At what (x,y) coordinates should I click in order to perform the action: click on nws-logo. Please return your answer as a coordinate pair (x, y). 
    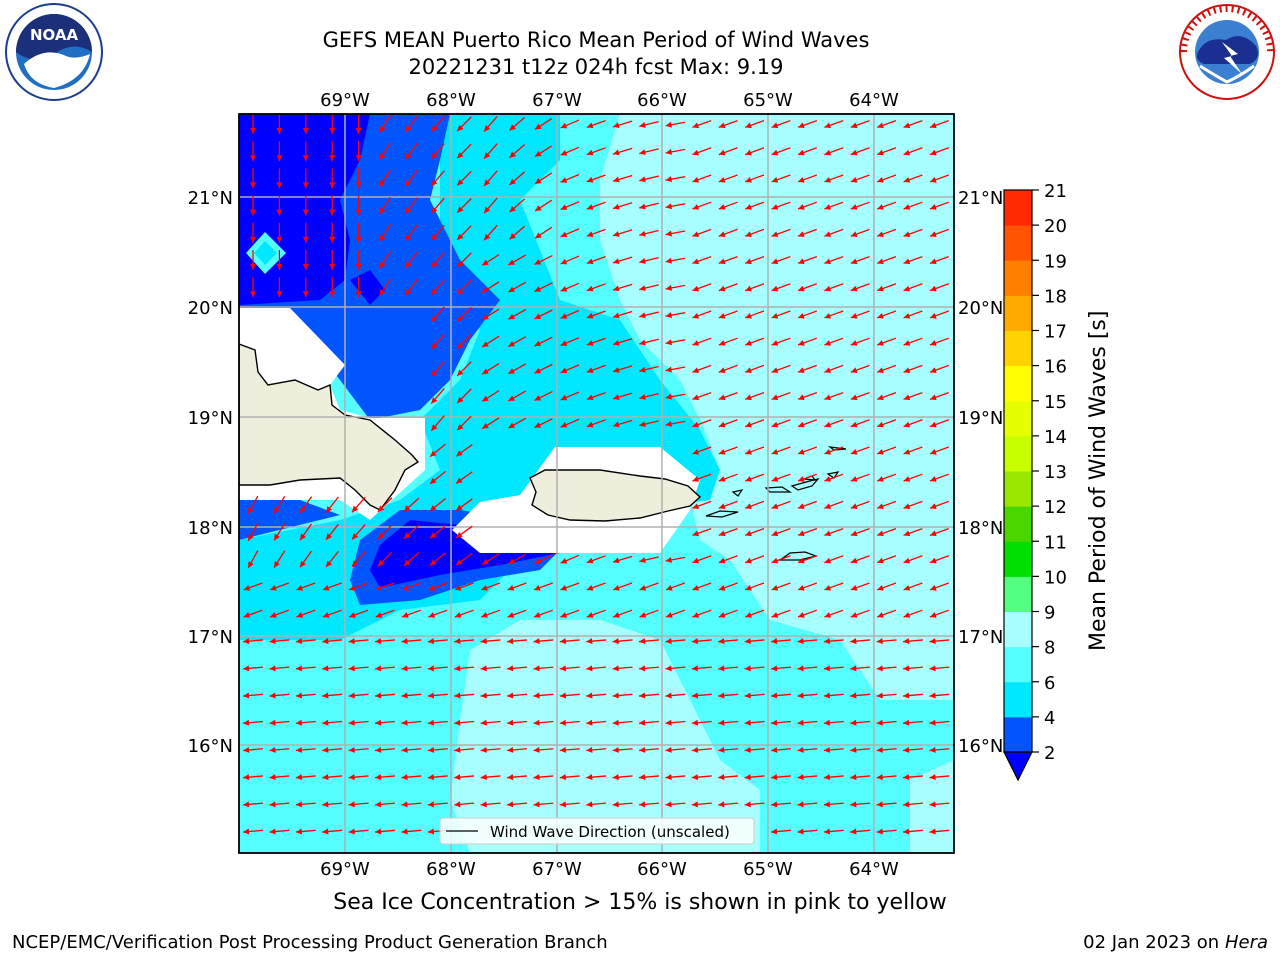
    Looking at the image, I should click on (1227, 52).